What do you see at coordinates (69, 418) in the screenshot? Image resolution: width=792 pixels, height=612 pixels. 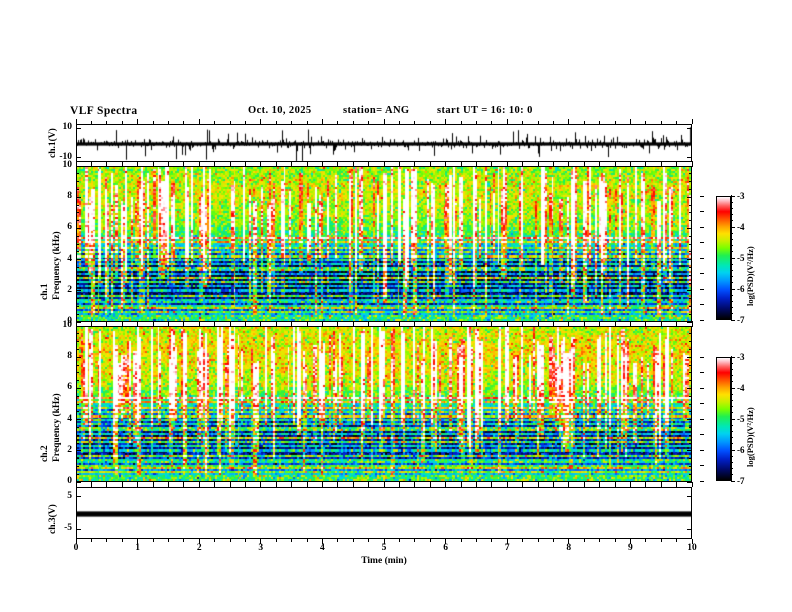 I see `y-tick-label: 4` at bounding box center [69, 418].